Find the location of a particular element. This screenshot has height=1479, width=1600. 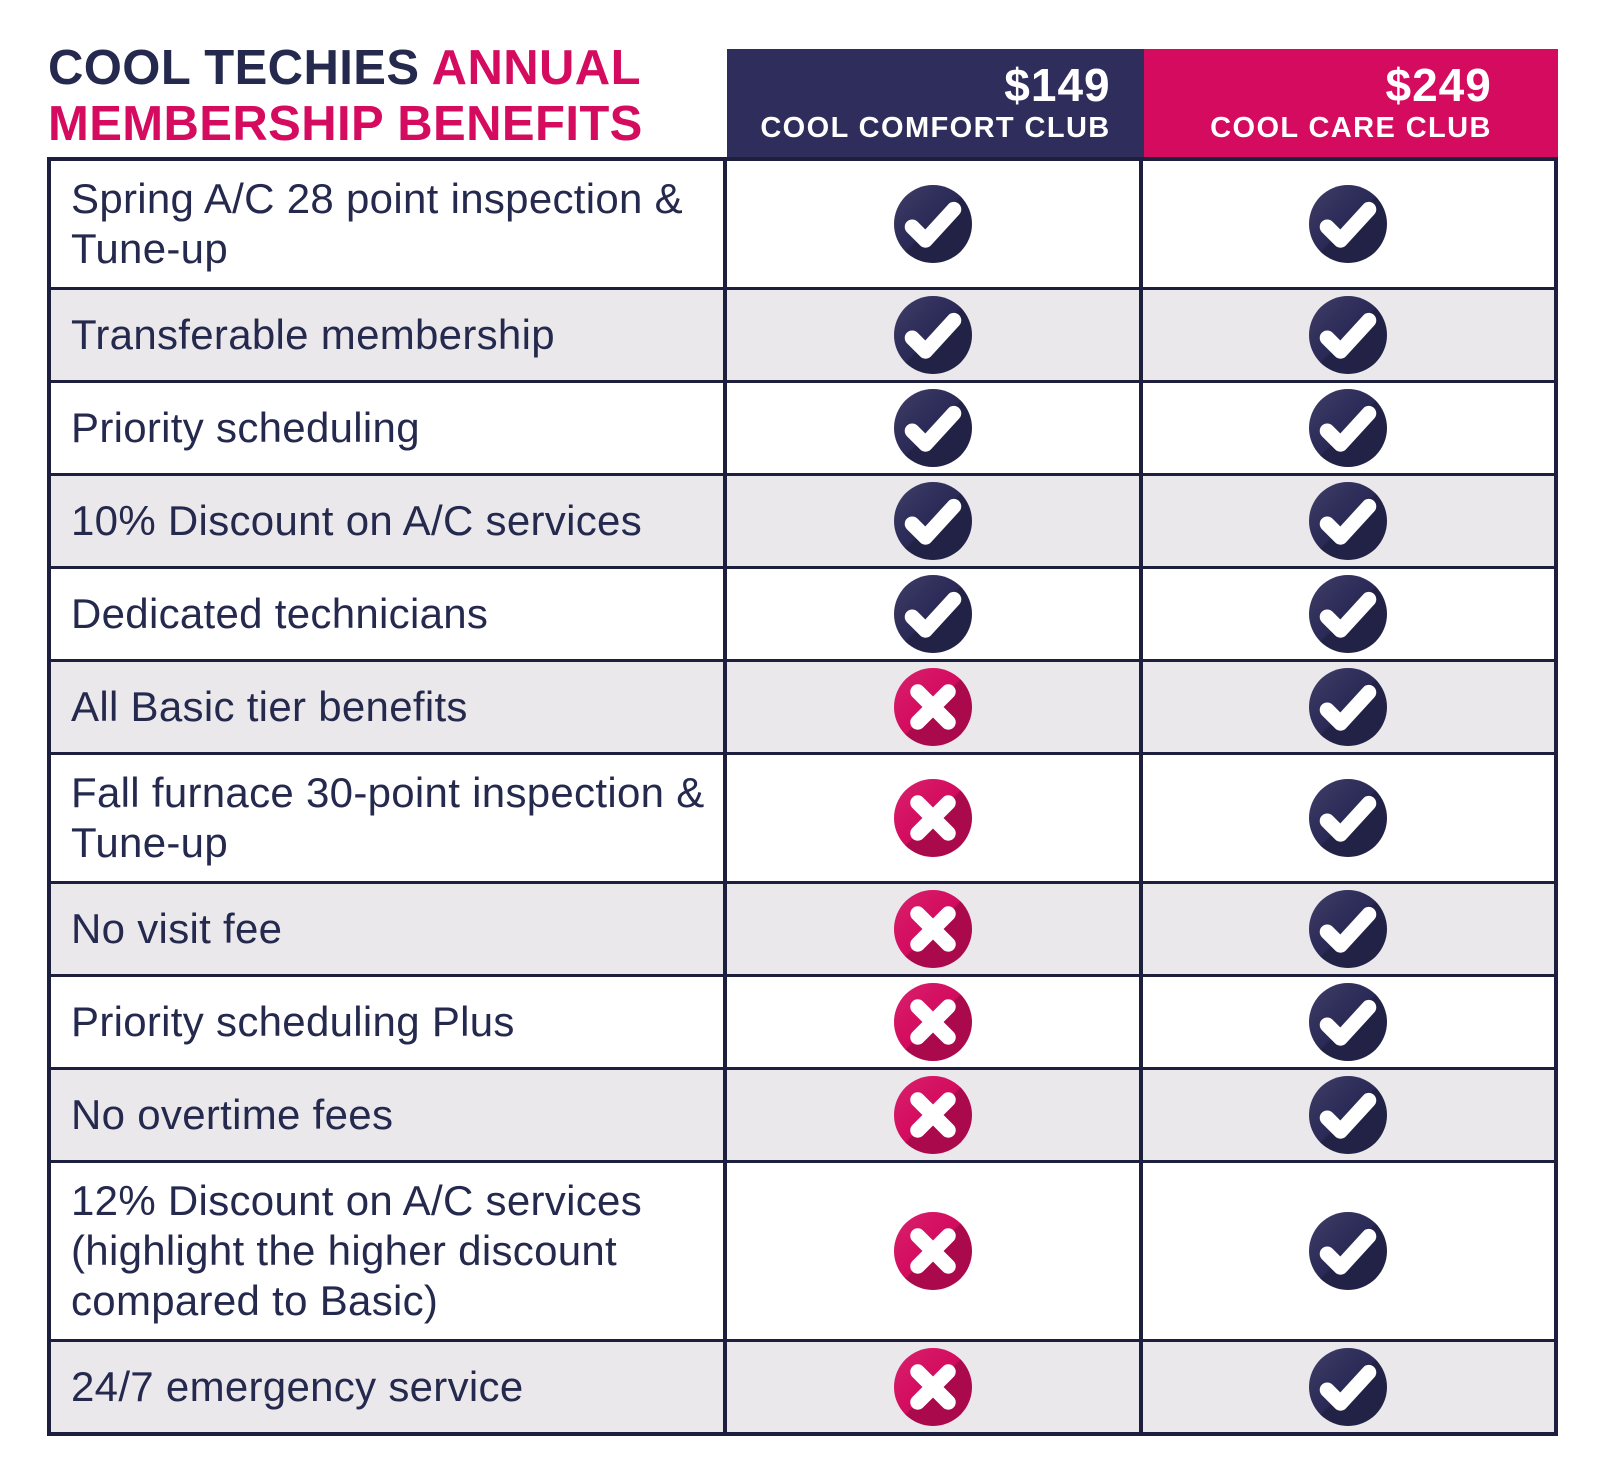

plan-header-comfort-inner: $149 COOL COMFORT CLUB is located at coordinates (935, 102).